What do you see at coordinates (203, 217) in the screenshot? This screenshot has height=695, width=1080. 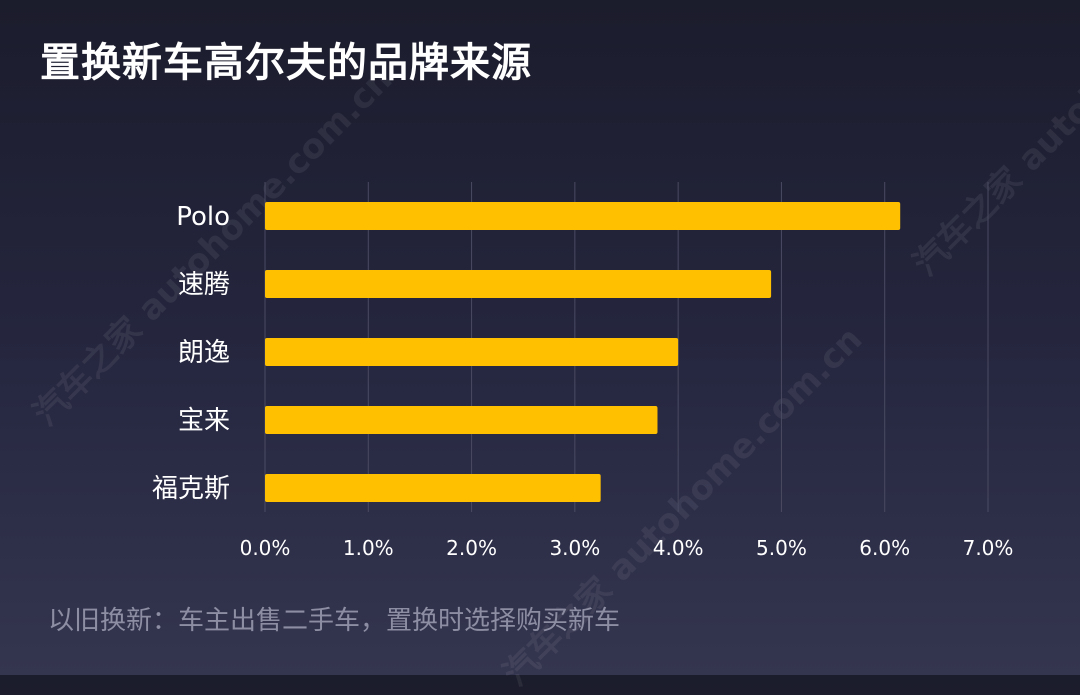 I see `category-label: Polo` at bounding box center [203, 217].